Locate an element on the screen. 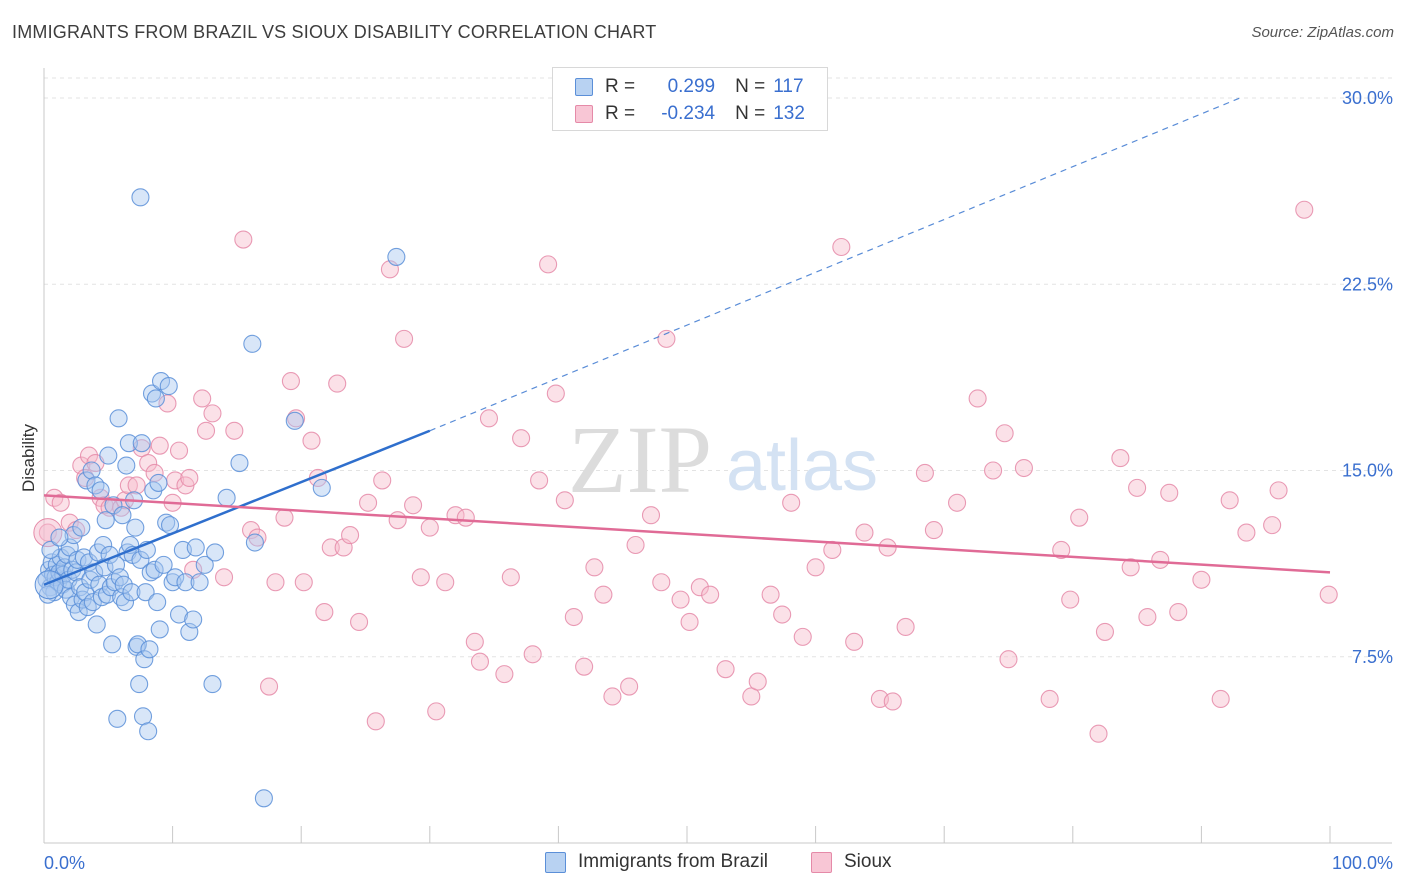  legend-swatch-brazil is located at coordinates (584, 87).